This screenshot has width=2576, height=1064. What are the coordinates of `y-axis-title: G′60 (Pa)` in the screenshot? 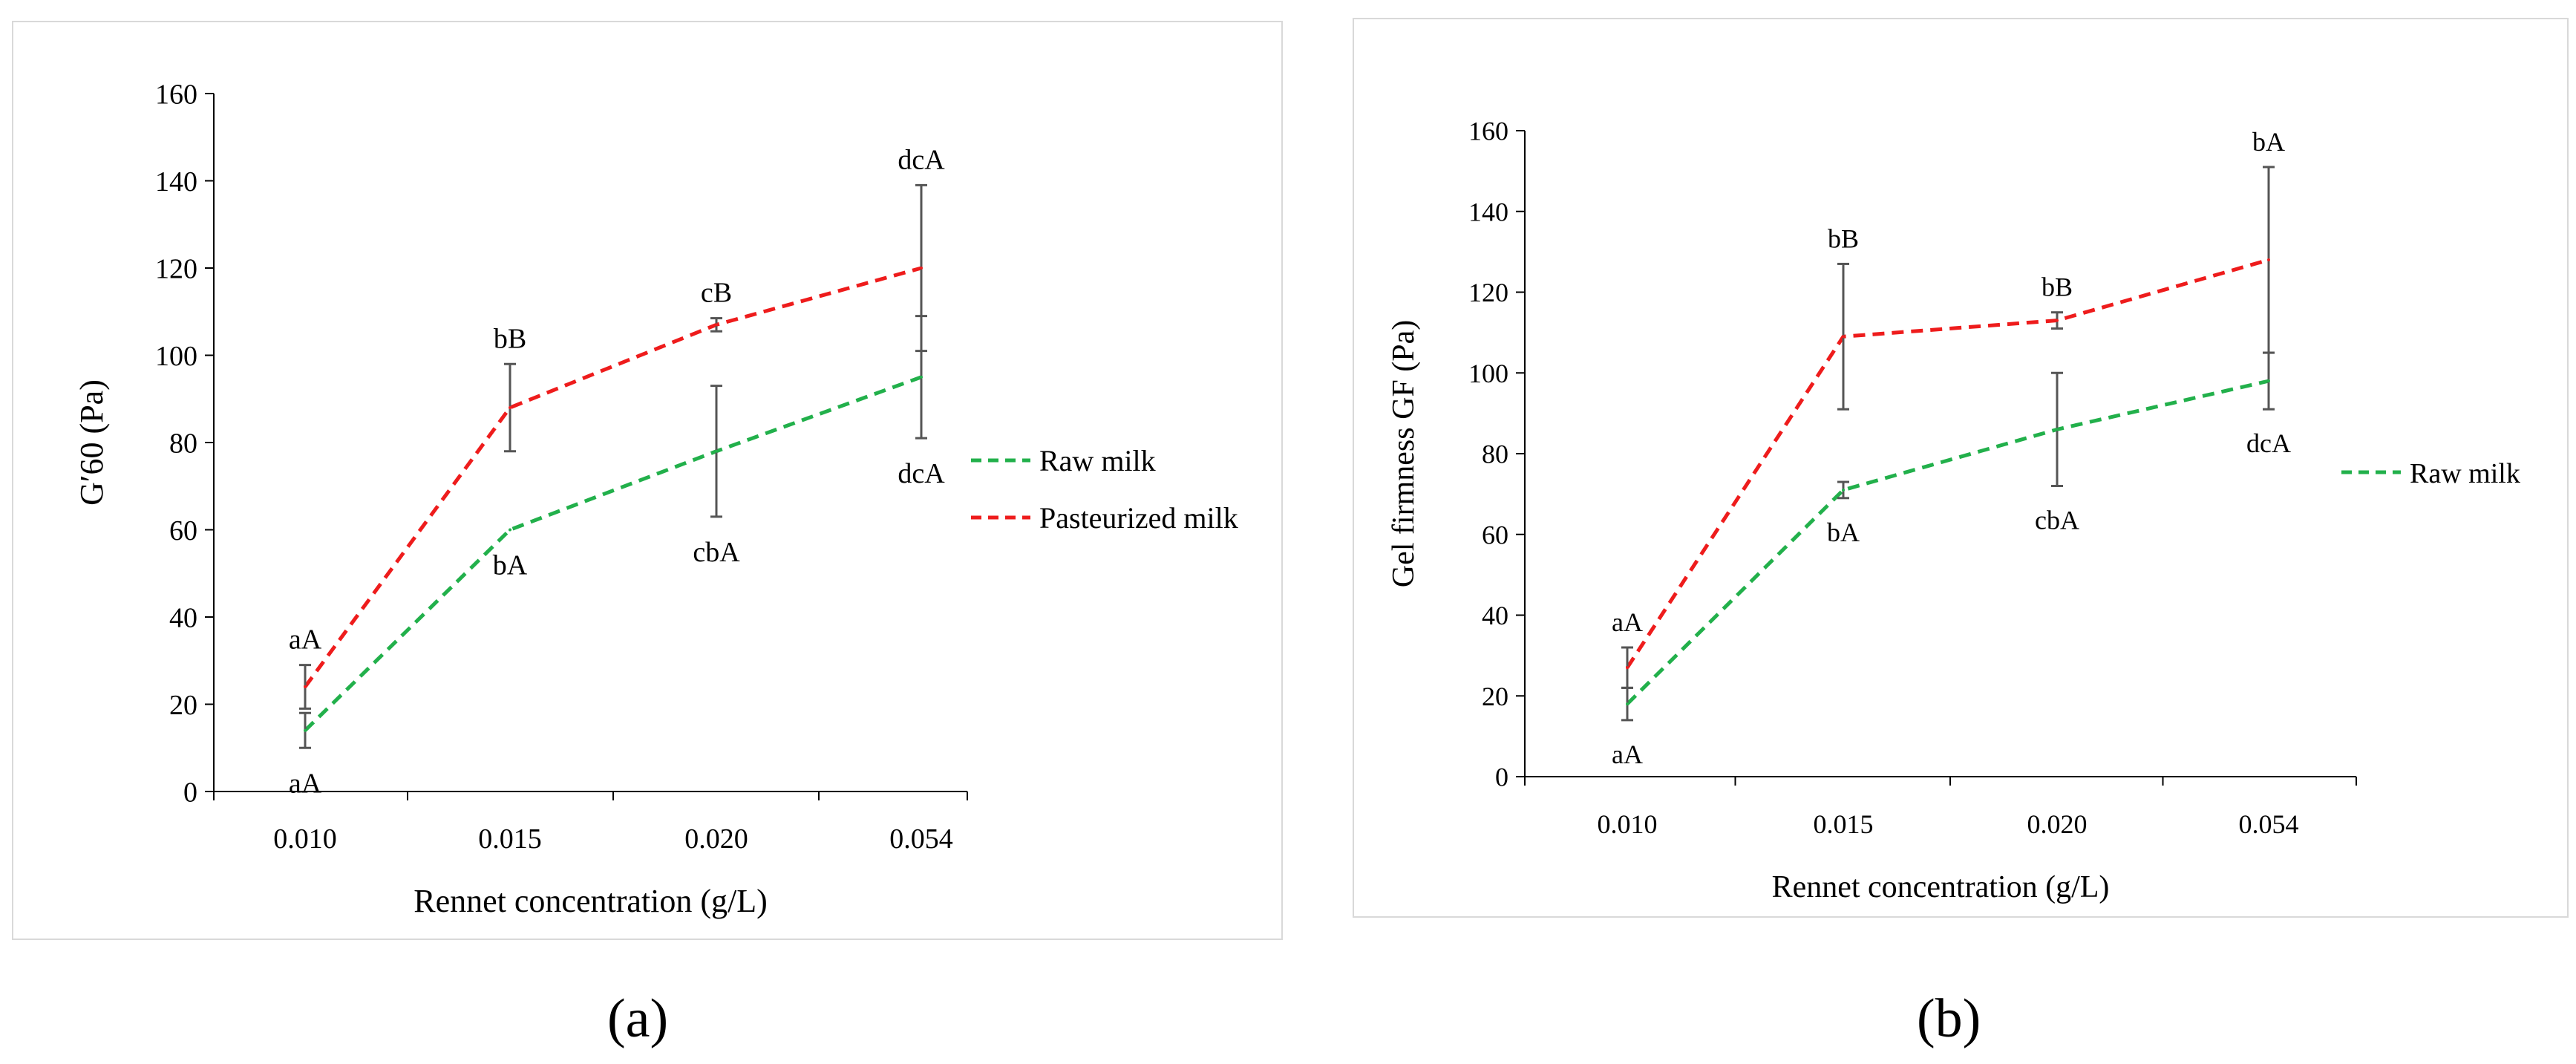 It's located at (91, 442).